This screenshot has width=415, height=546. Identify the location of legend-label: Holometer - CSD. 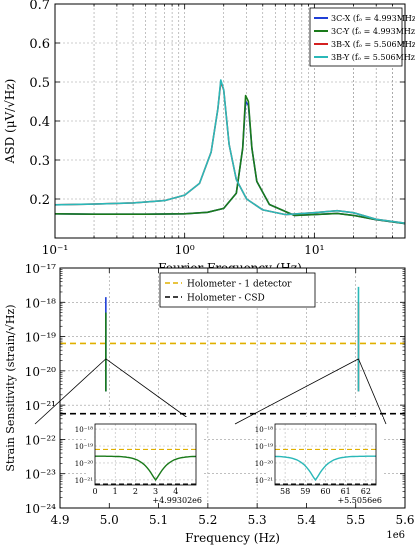
(226, 299).